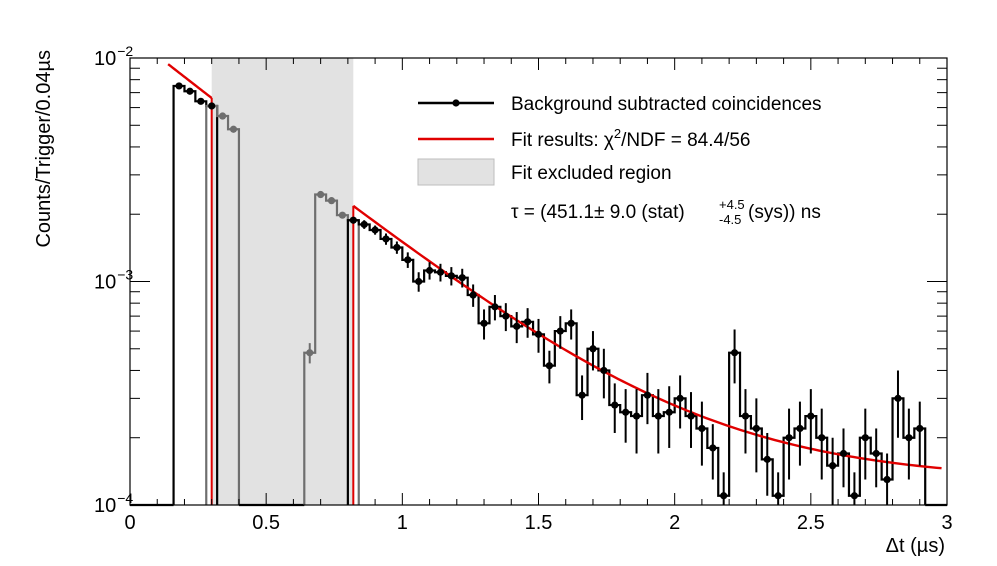 The image size is (997, 566). Describe the element at coordinates (617, 133) in the screenshot. I see `legend-fit-sup: 2` at that location.